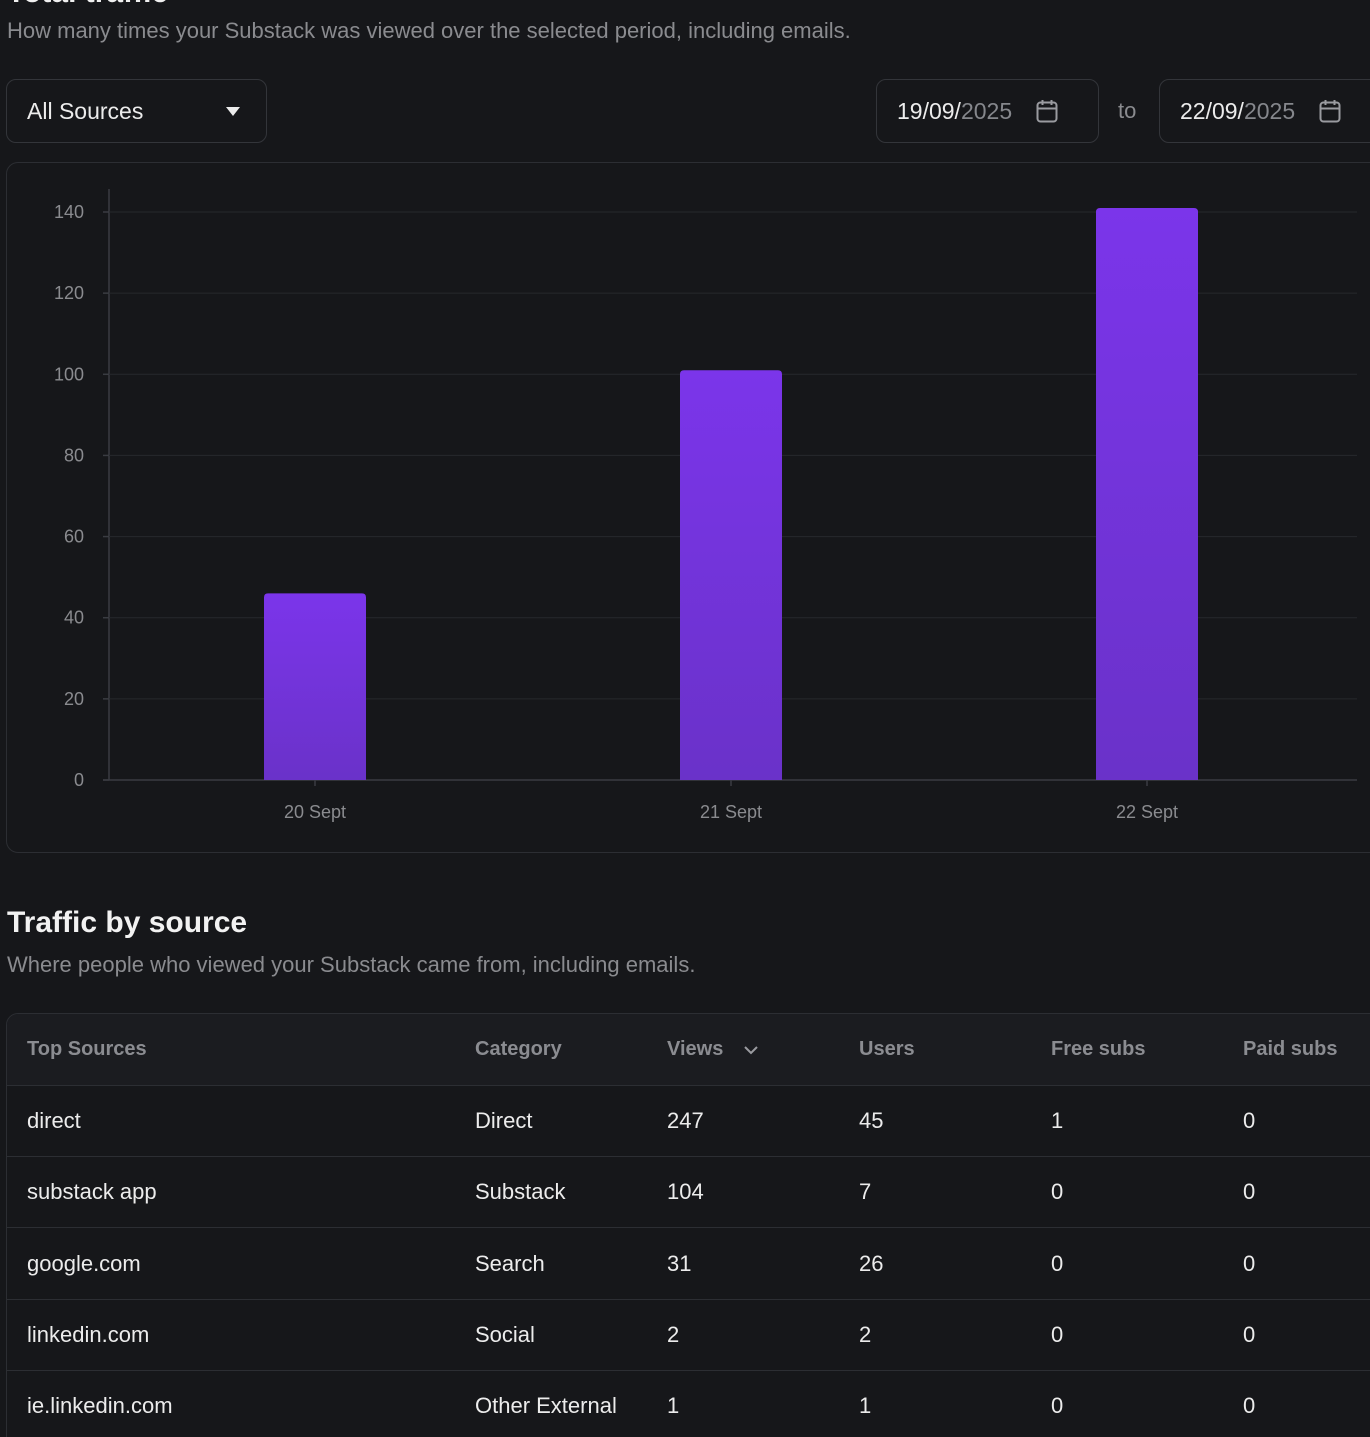 This screenshot has width=1370, height=1437. I want to click on date-from-day-month: 19/09/, so click(929, 110).